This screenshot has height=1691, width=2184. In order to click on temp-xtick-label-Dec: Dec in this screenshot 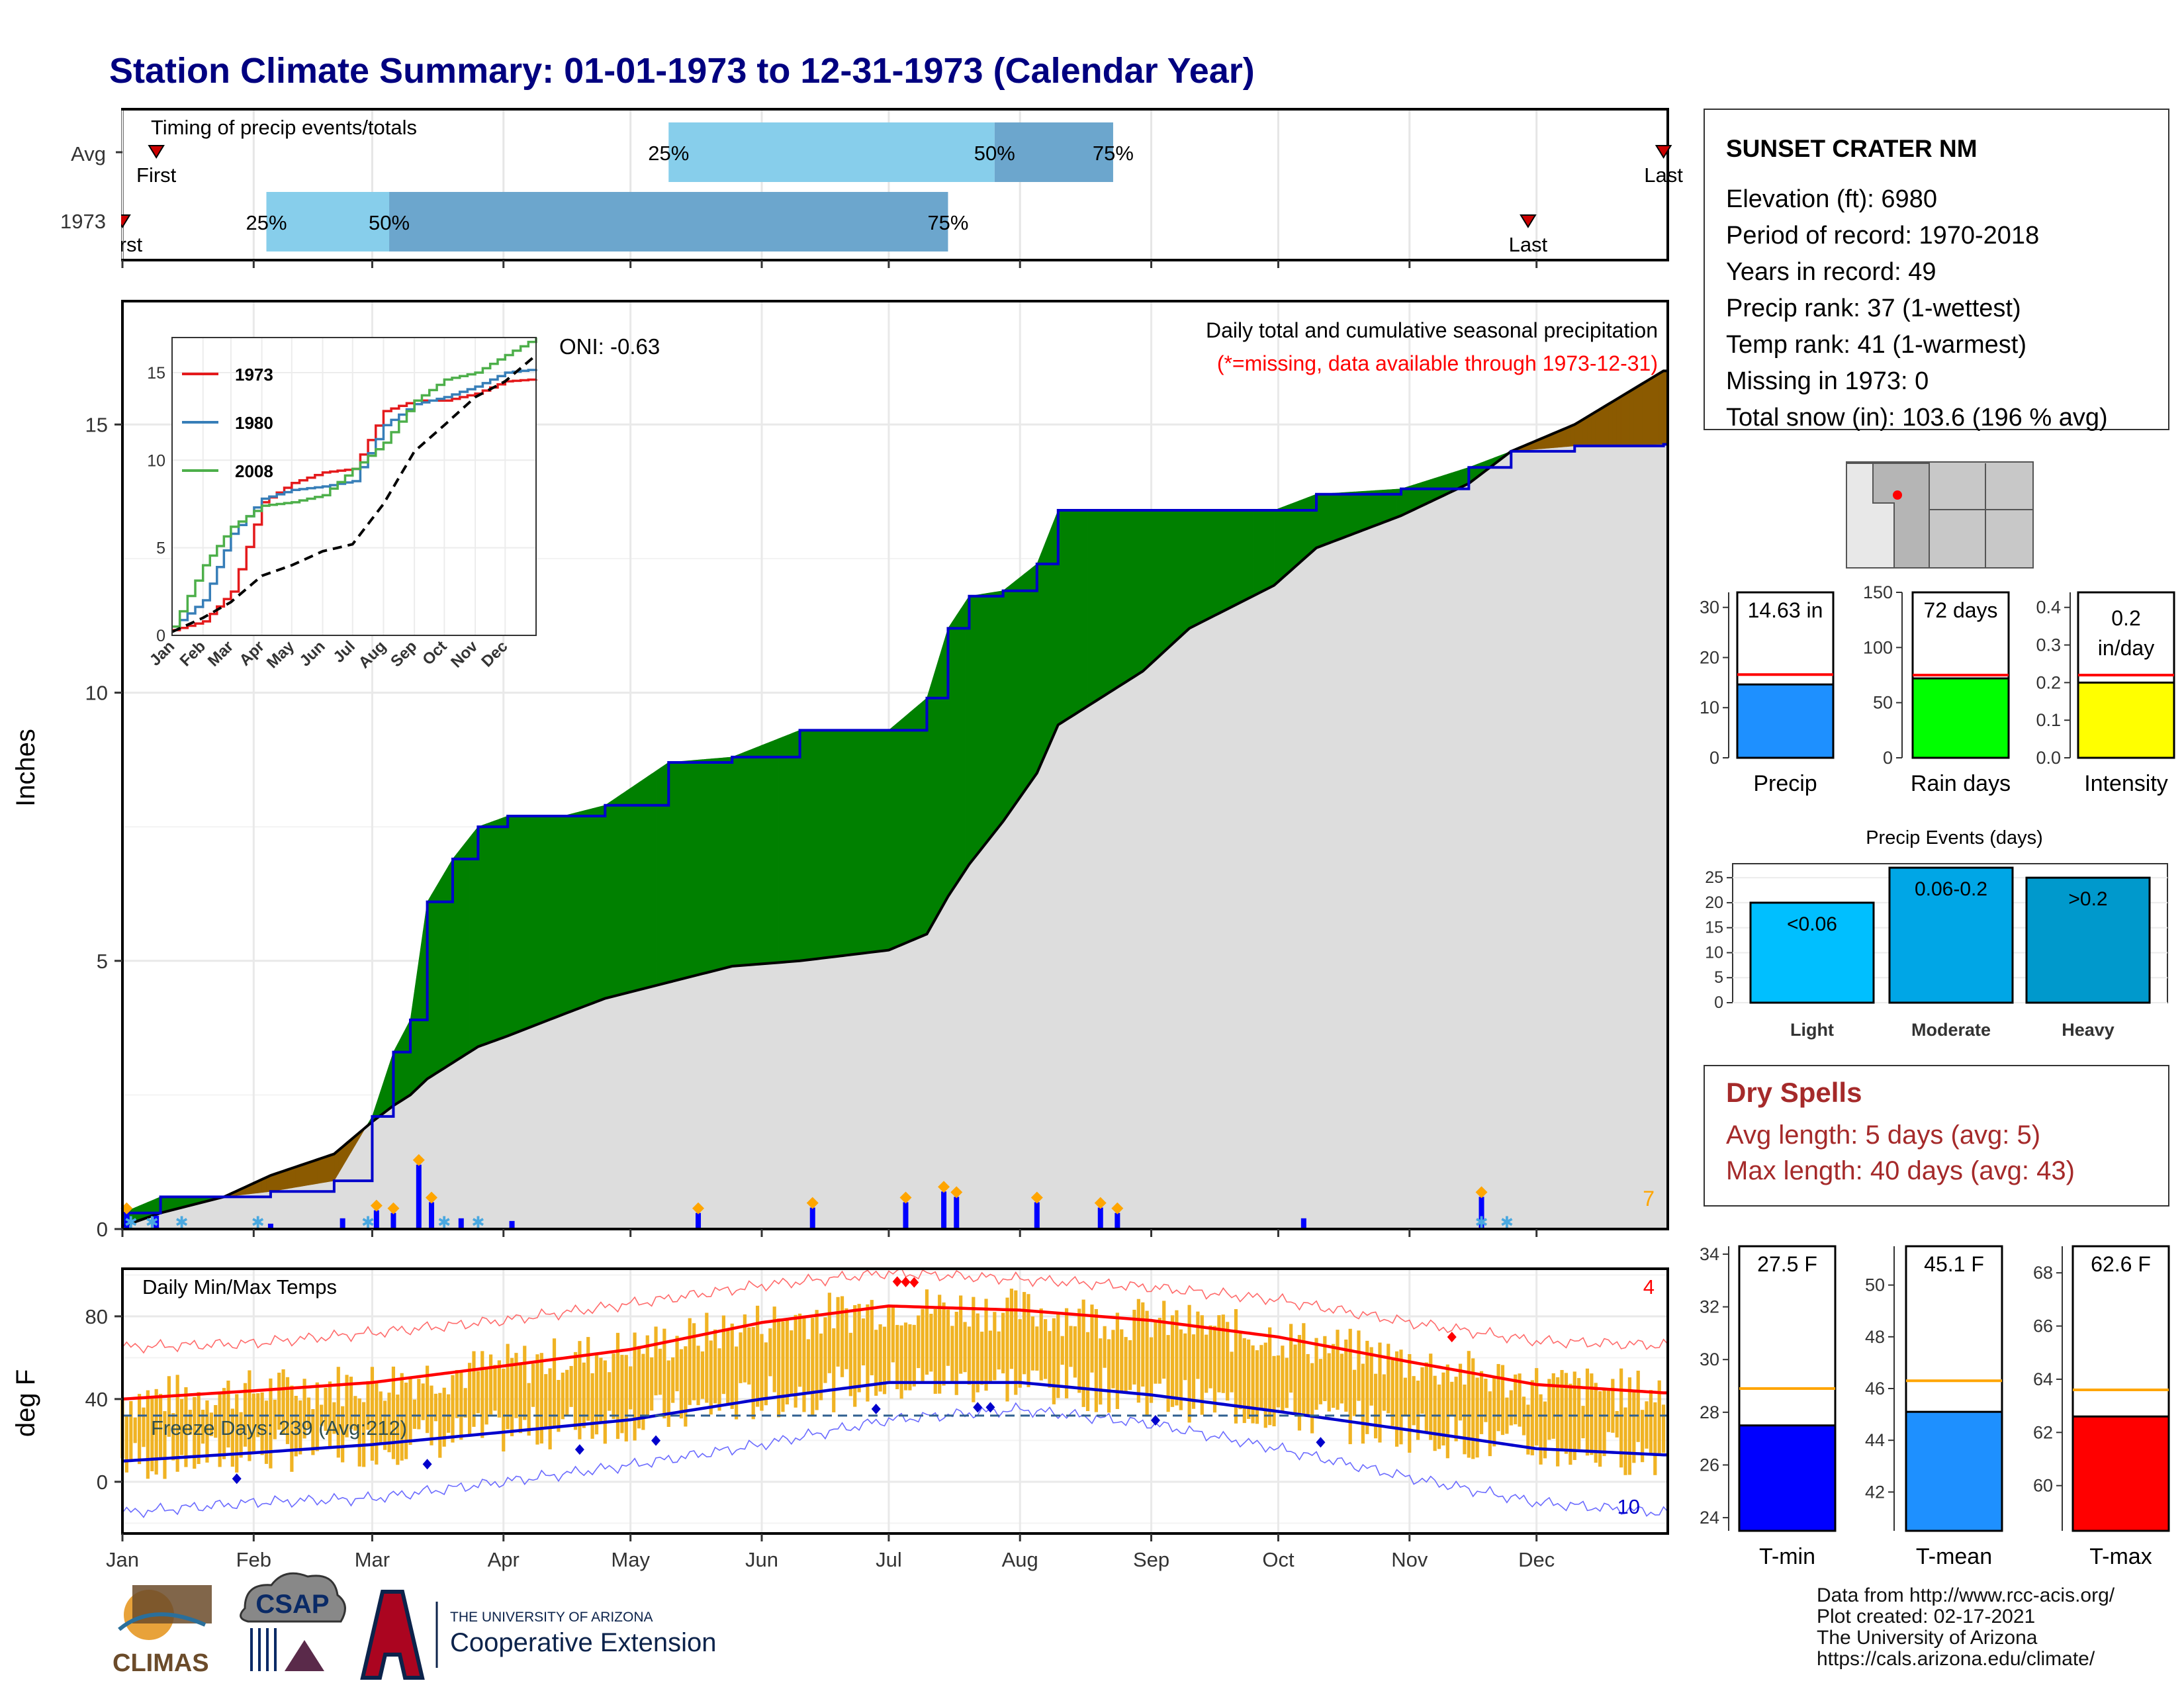, I will do `click(1536, 1559)`.